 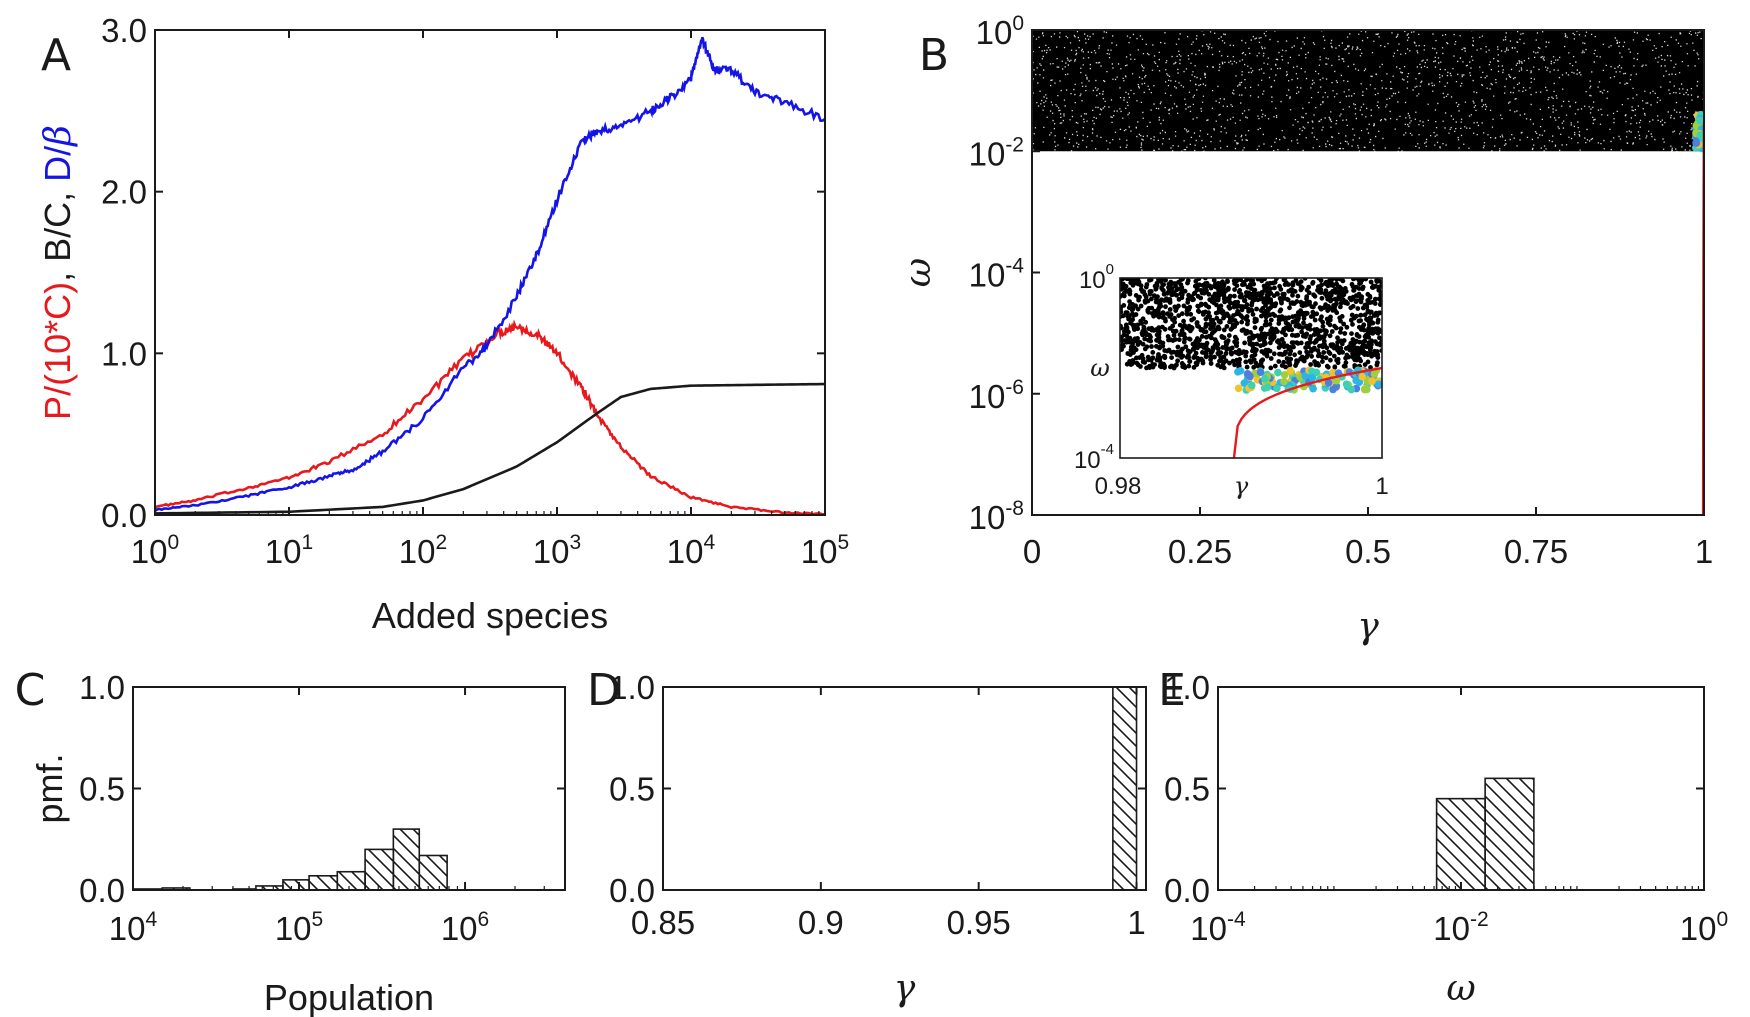 What do you see at coordinates (1218, 927) in the screenshot?
I see `x-tick-label: 10⁻⁴` at bounding box center [1218, 927].